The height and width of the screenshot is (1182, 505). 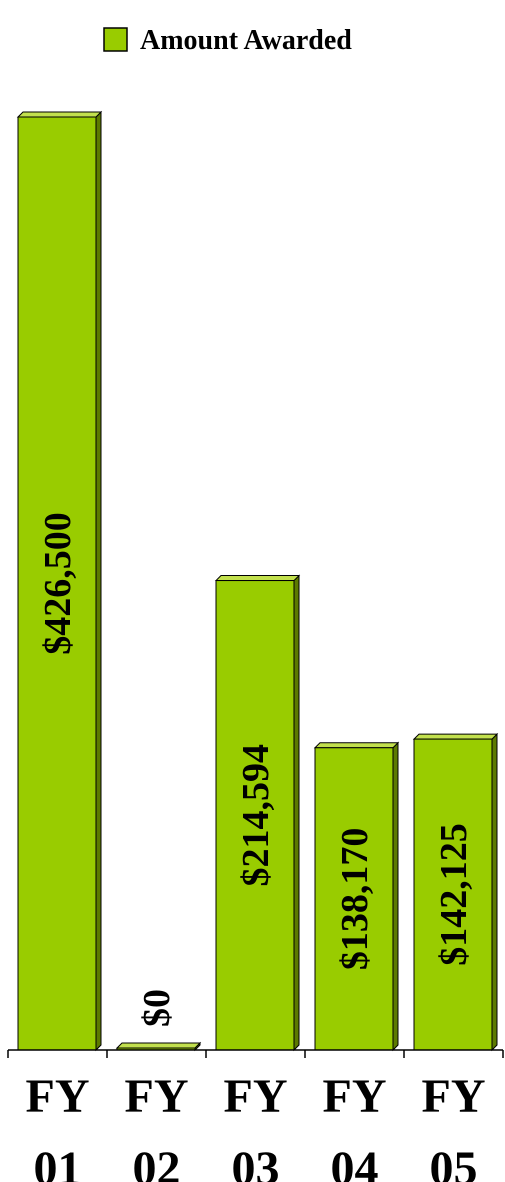 I want to click on bar-value-label: $0, so click(x=157, y=1008).